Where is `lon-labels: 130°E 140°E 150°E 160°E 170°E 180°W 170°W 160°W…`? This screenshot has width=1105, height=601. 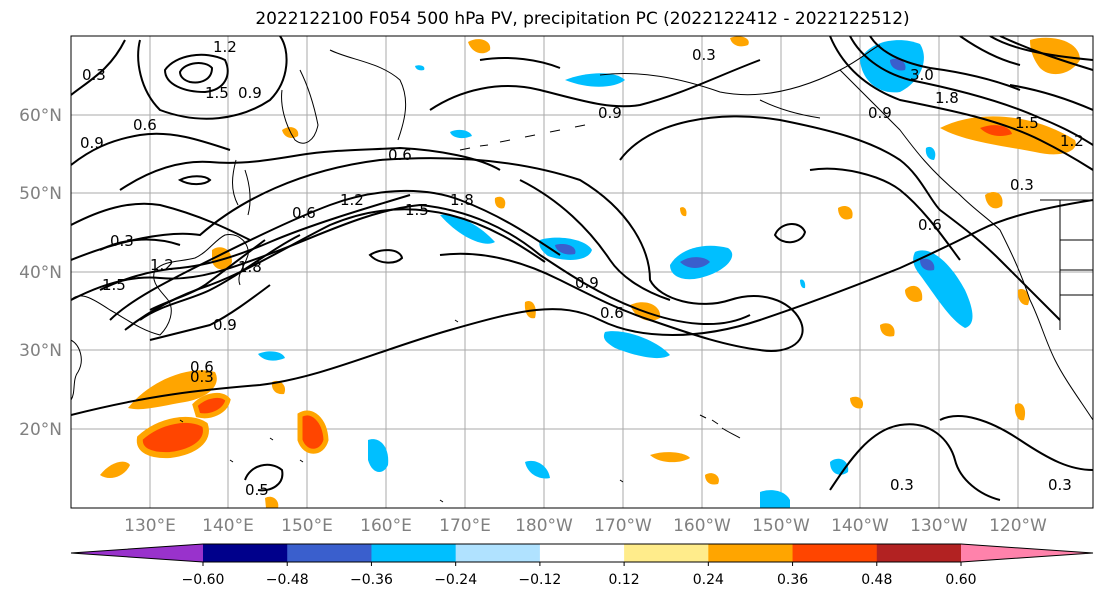 lon-labels: 130°E 140°E 150°E 160°E 170°E 180°W 170°W 160°W… is located at coordinates (585, 526).